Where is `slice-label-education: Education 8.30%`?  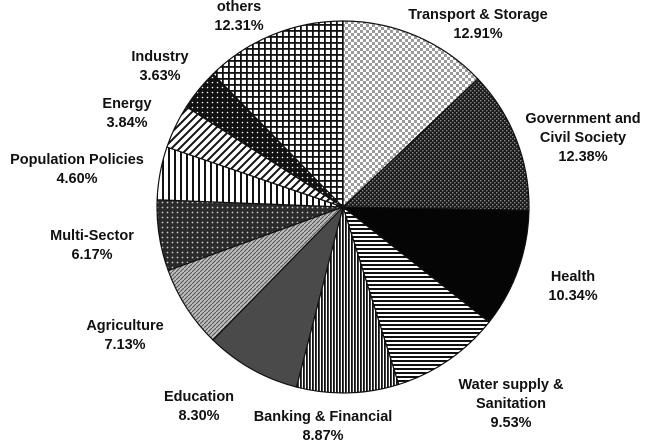
slice-label-education: Education 8.30% is located at coordinates (199, 406).